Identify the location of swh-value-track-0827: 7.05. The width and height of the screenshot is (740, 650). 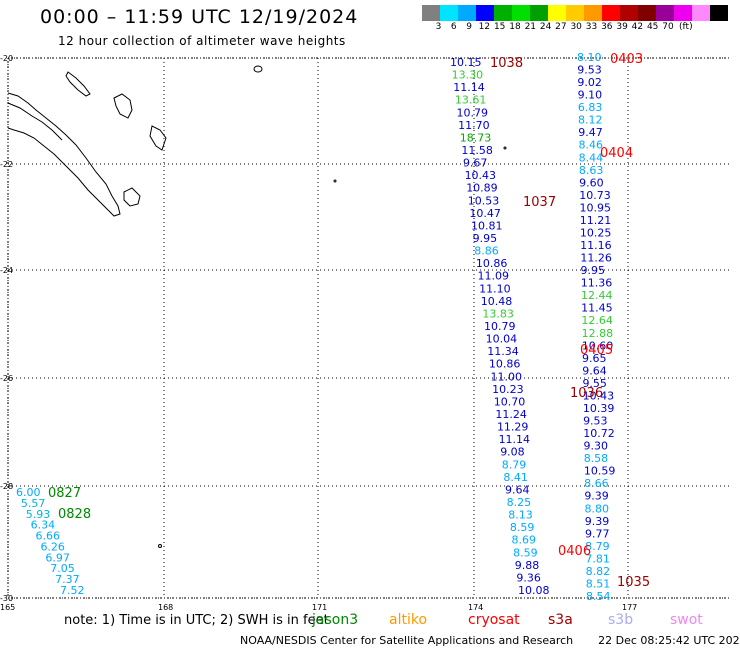
(62, 568).